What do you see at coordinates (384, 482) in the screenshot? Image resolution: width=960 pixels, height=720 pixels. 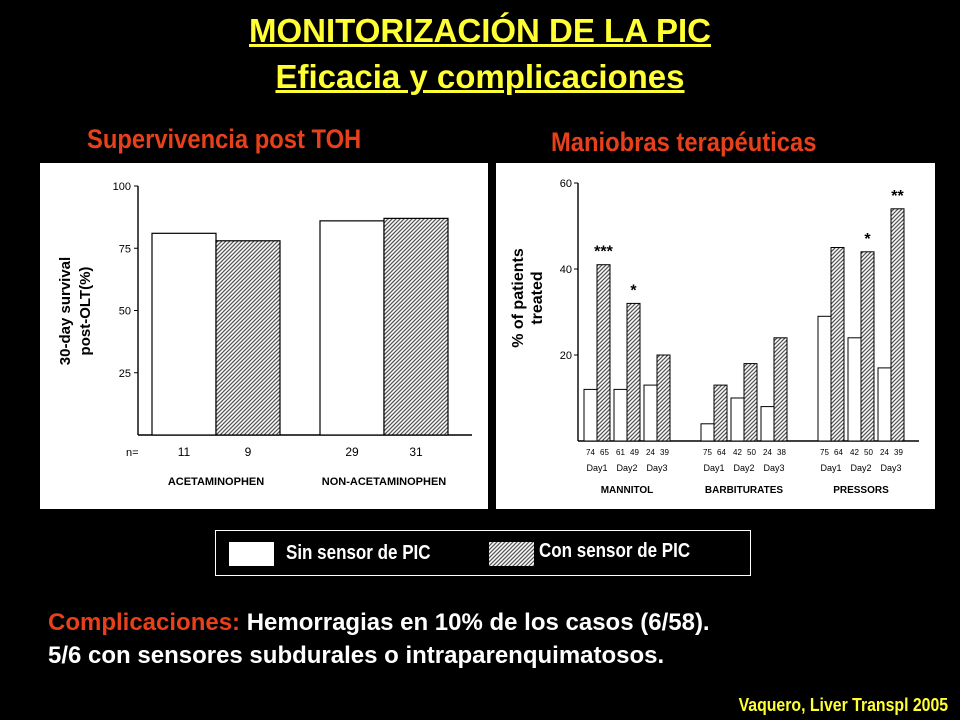 I see `group-label: NON-ACETAMINOPHEN` at bounding box center [384, 482].